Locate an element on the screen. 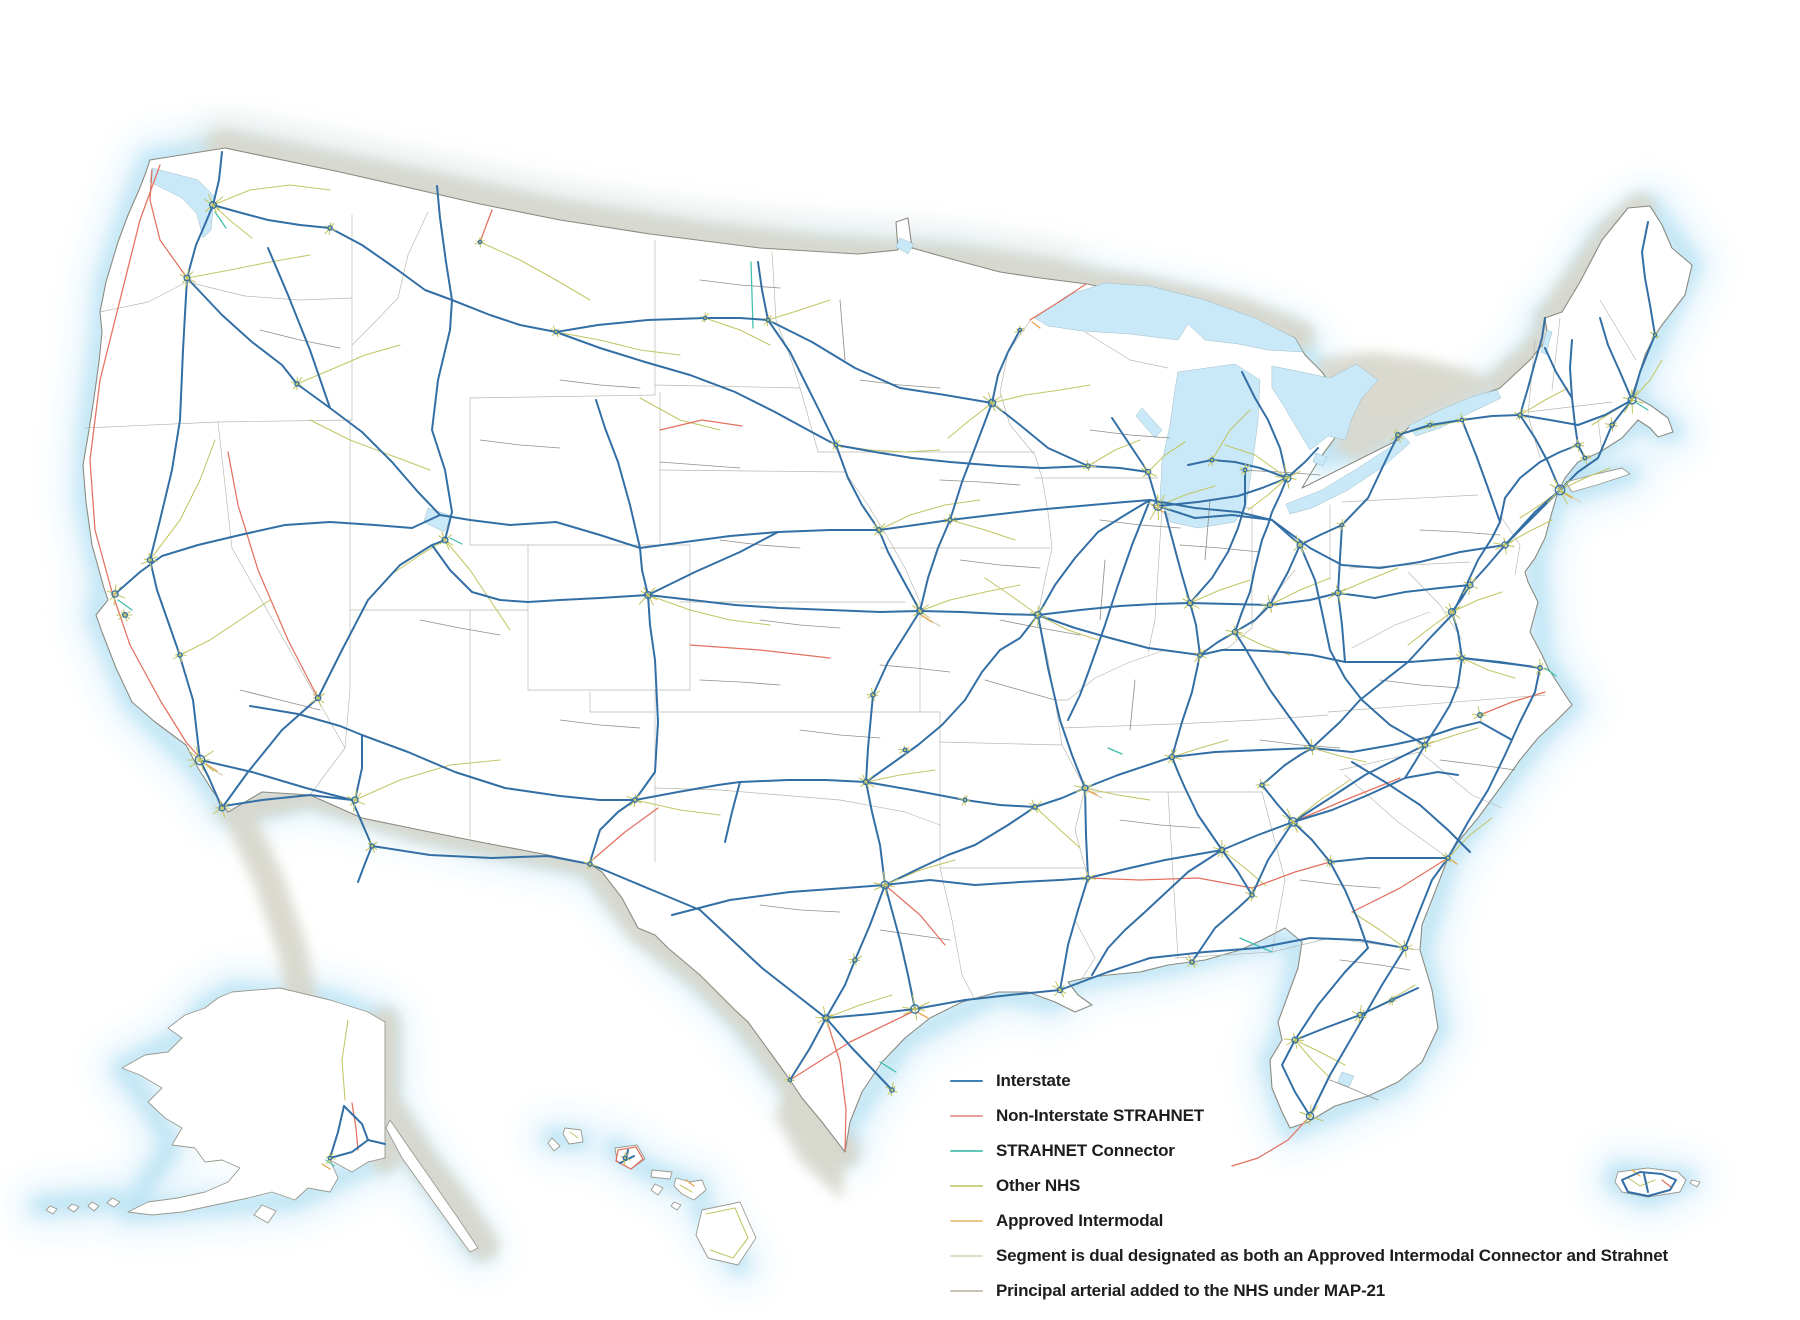  strahnet-line-swatch is located at coordinates (966, 1116).